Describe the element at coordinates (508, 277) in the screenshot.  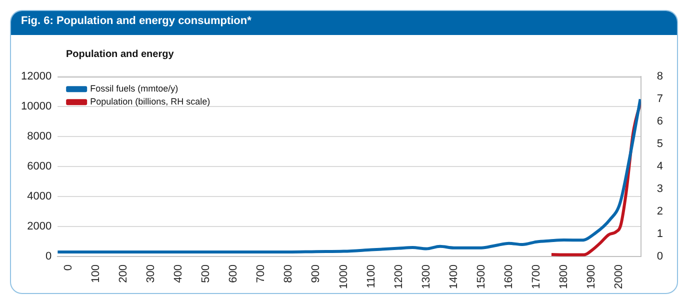
I see `x-tick-label: 1600` at that location.